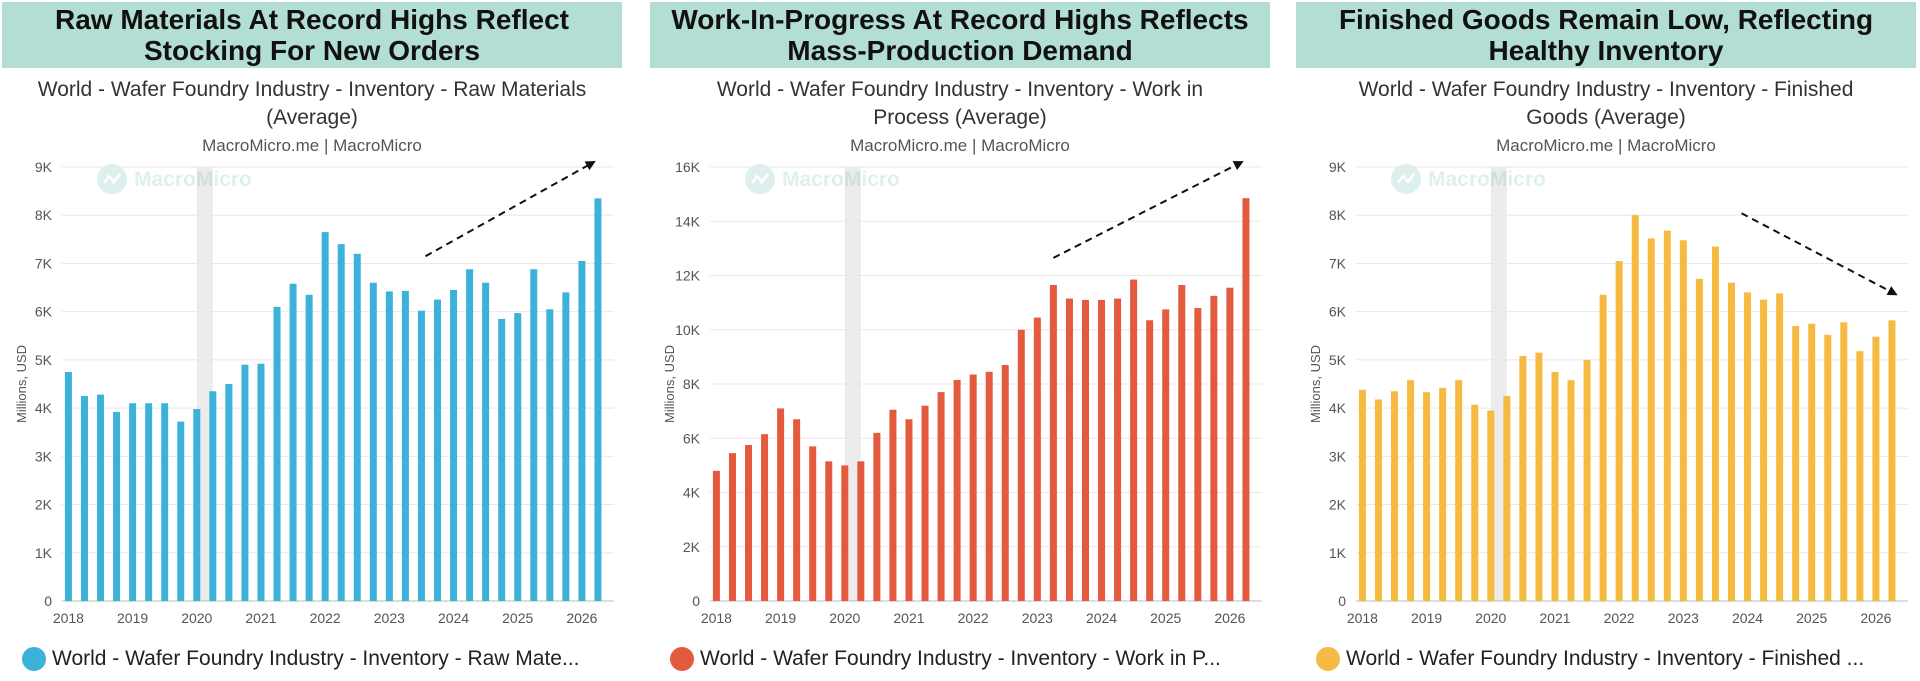  What do you see at coordinates (692, 384) in the screenshot?
I see `y-tick-label: 8K` at bounding box center [692, 384].